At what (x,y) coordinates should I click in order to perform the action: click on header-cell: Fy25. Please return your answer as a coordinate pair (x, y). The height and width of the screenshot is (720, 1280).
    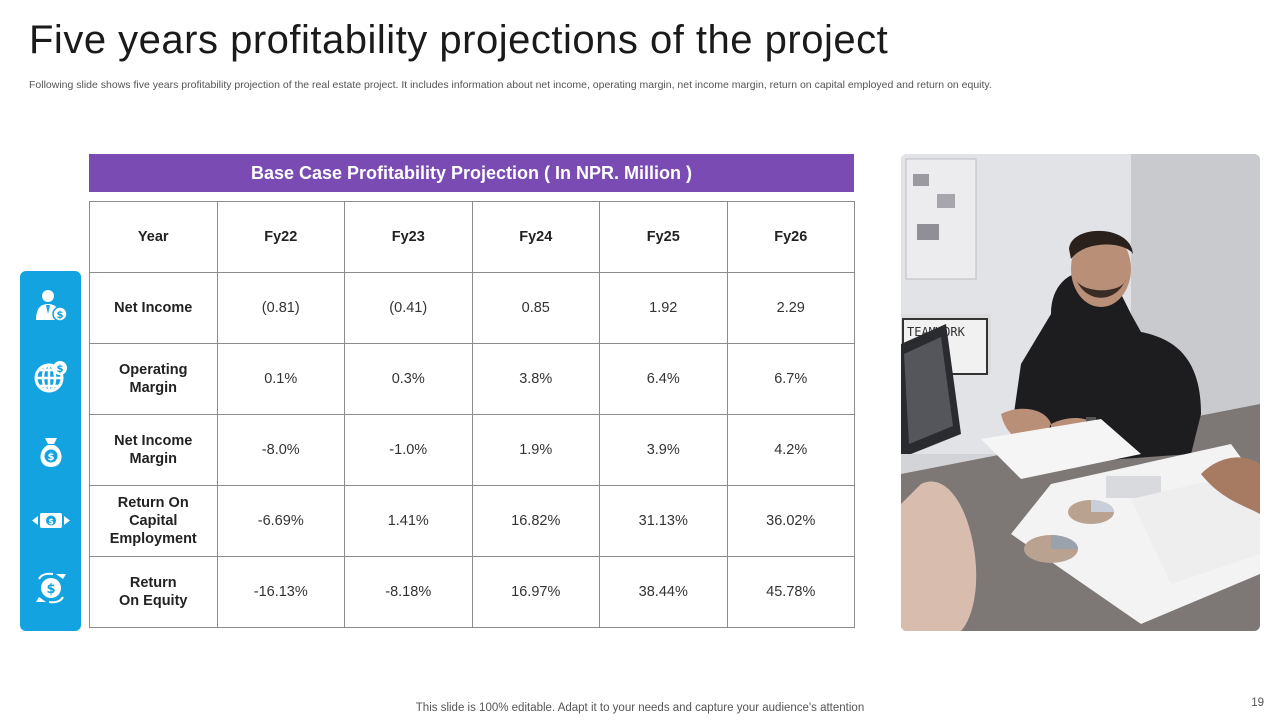
    Looking at the image, I should click on (663, 237).